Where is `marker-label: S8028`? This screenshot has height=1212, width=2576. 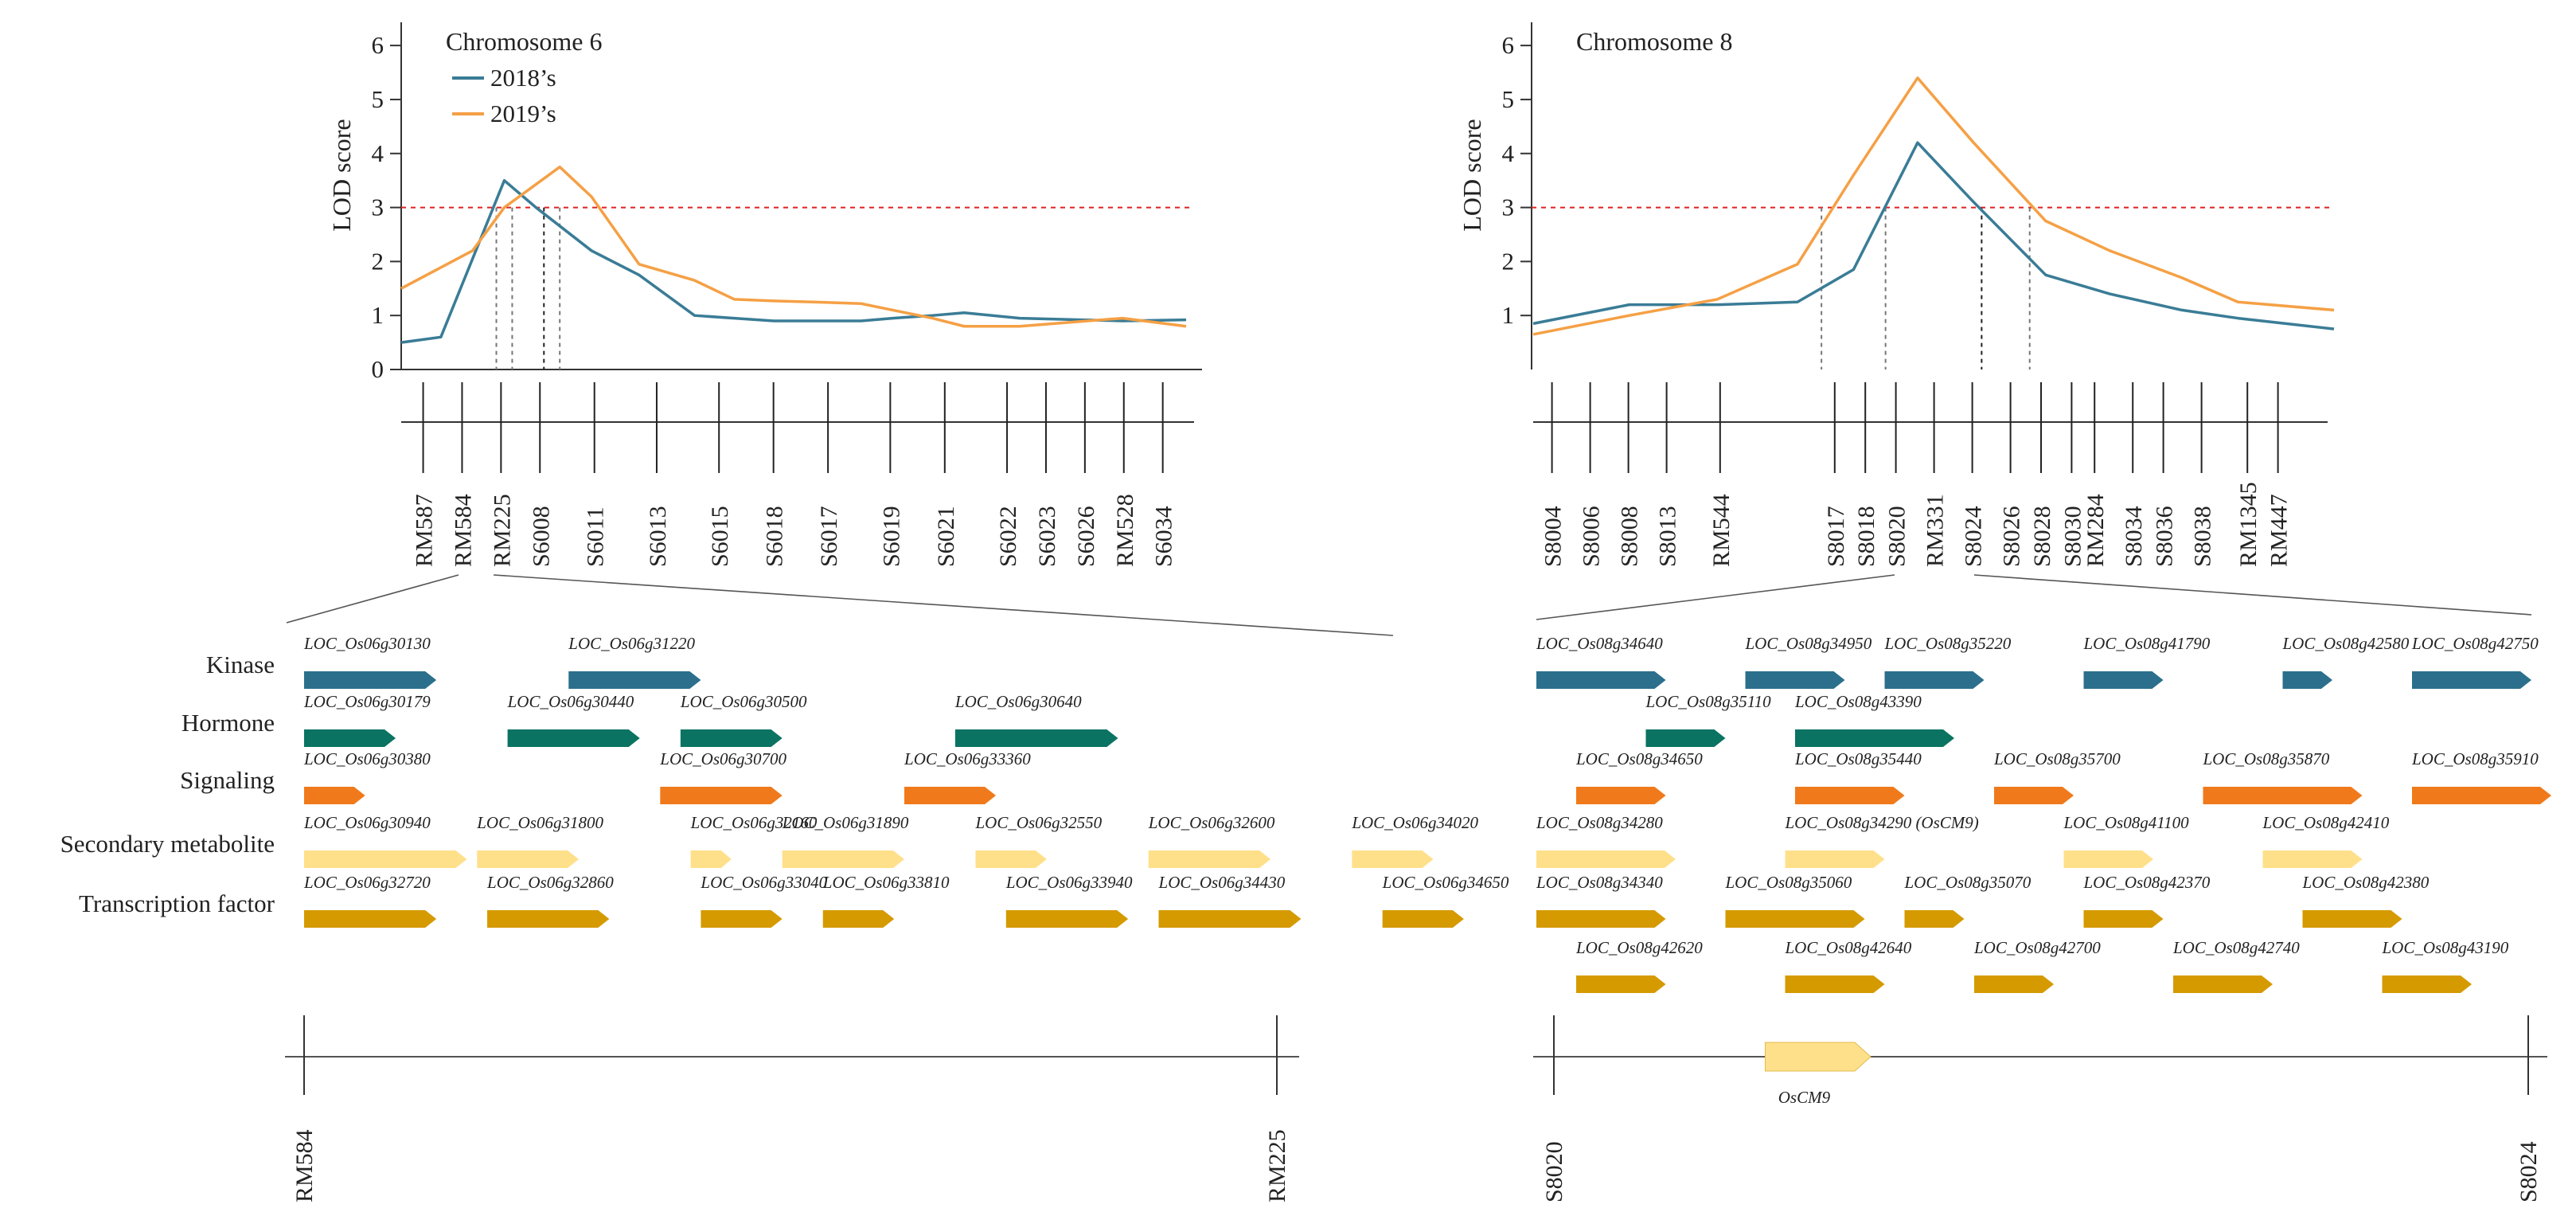
marker-label: S8028 is located at coordinates (2042, 536).